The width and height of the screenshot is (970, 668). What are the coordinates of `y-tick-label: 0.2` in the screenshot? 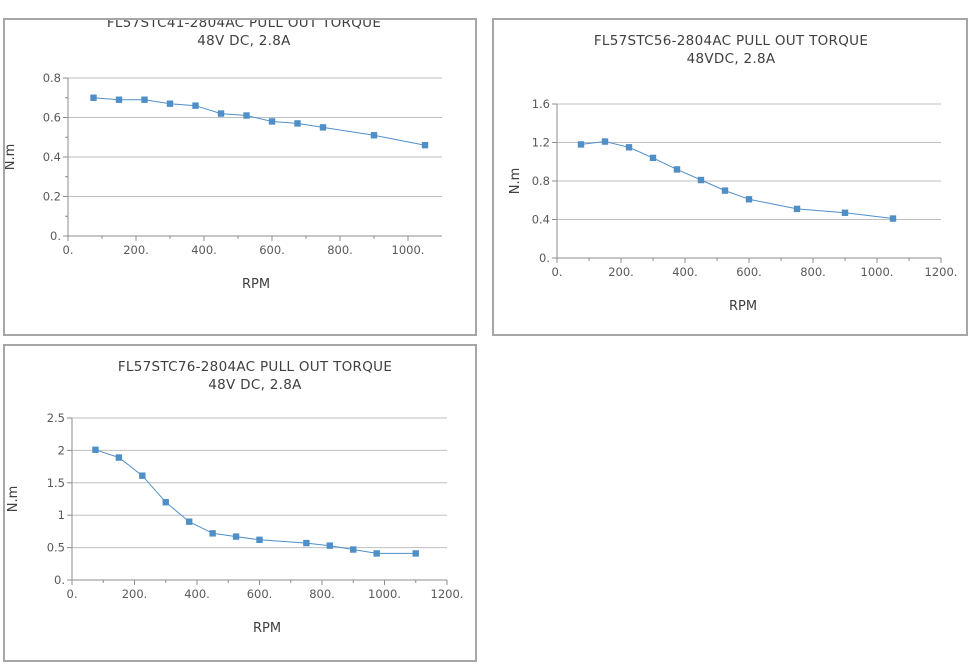 It's located at (52, 197).